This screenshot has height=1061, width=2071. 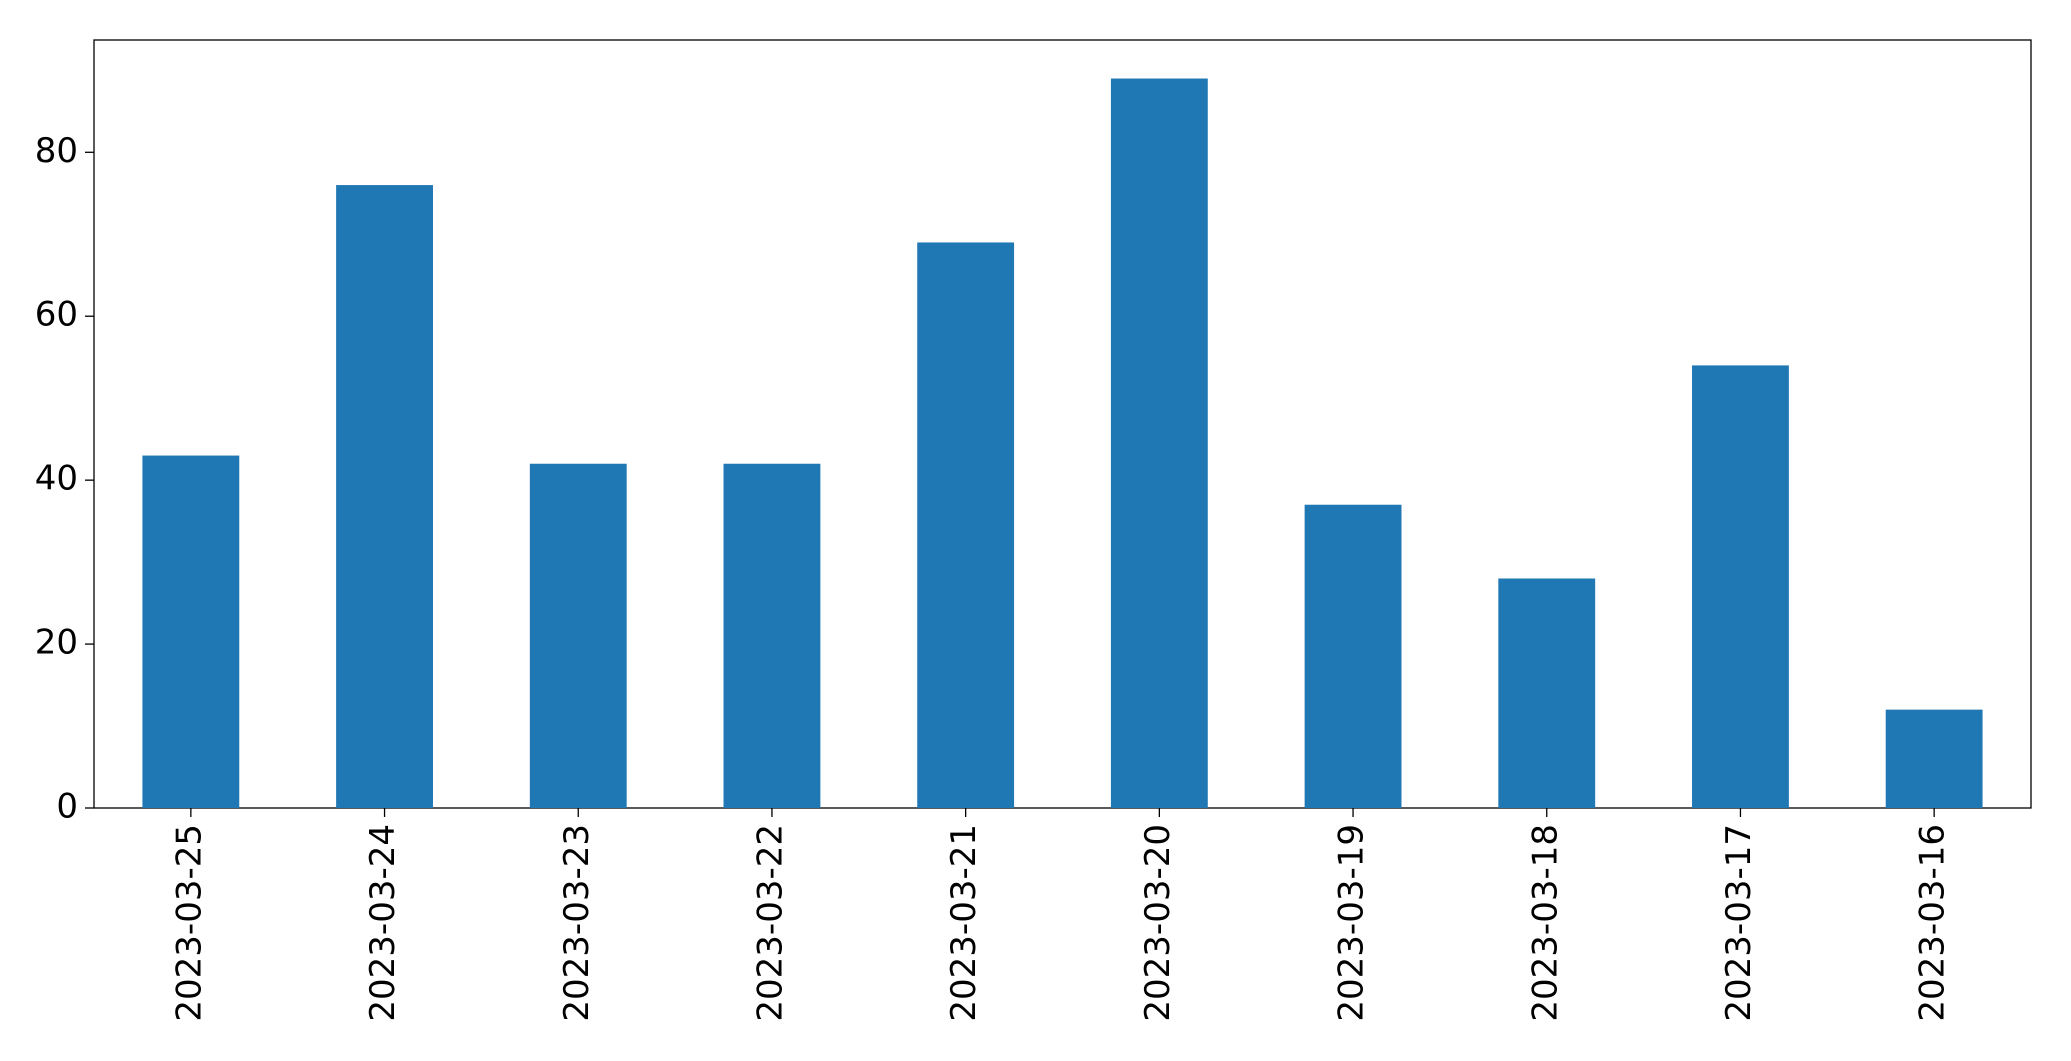 I want to click on x-tick-label: 2023-03-25, so click(x=189, y=923).